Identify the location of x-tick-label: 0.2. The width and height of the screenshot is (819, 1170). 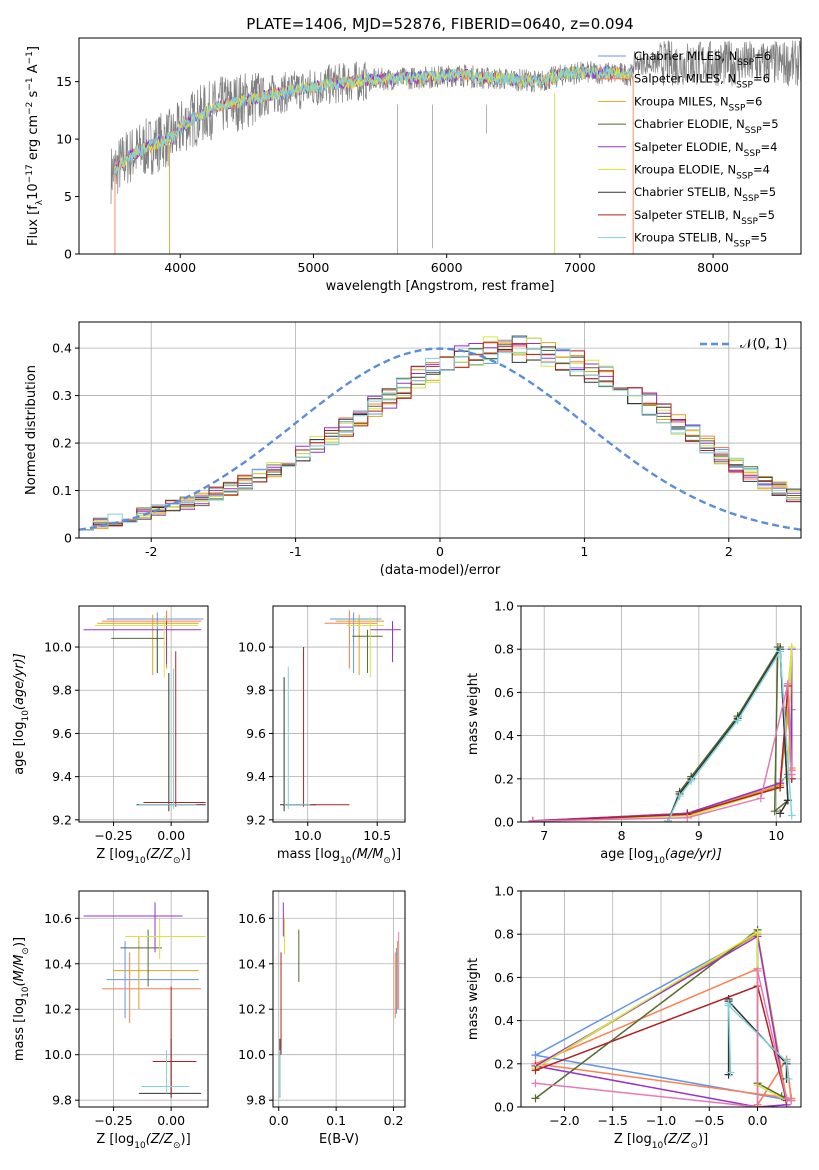
(394, 1120).